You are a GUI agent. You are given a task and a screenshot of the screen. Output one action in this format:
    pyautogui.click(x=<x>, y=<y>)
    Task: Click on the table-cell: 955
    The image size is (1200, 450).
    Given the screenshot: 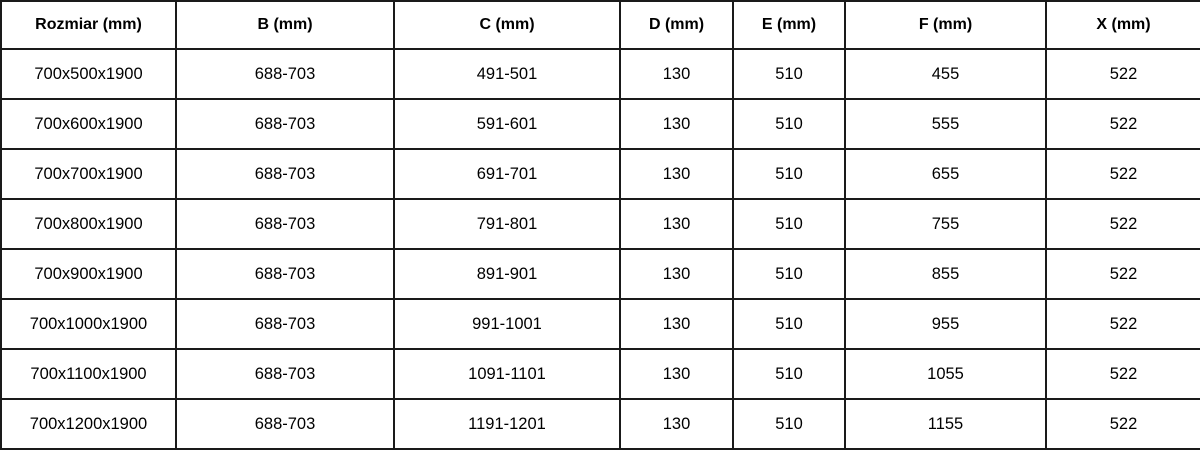 What is the action you would take?
    pyautogui.click(x=945, y=324)
    